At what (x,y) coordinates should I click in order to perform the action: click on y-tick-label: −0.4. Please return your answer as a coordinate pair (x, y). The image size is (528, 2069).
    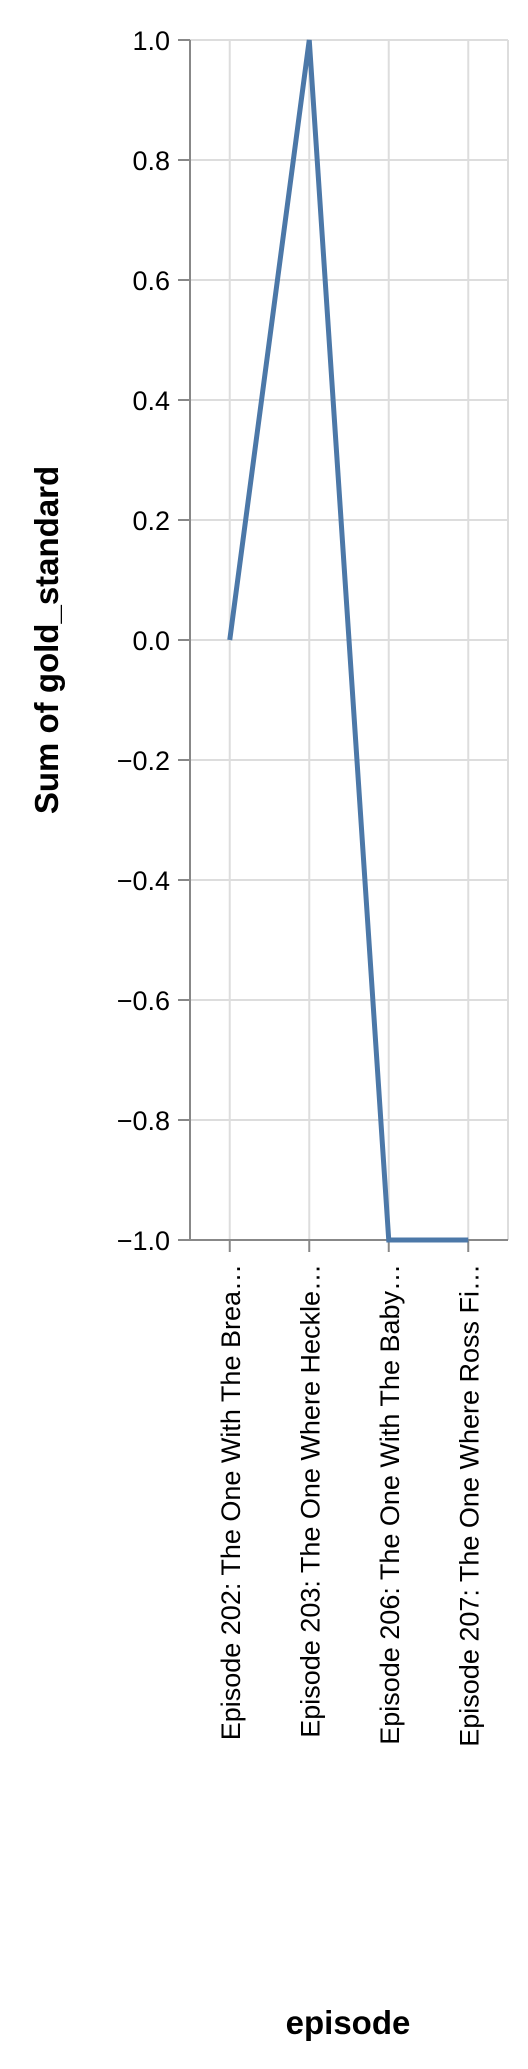
    Looking at the image, I should click on (143, 881).